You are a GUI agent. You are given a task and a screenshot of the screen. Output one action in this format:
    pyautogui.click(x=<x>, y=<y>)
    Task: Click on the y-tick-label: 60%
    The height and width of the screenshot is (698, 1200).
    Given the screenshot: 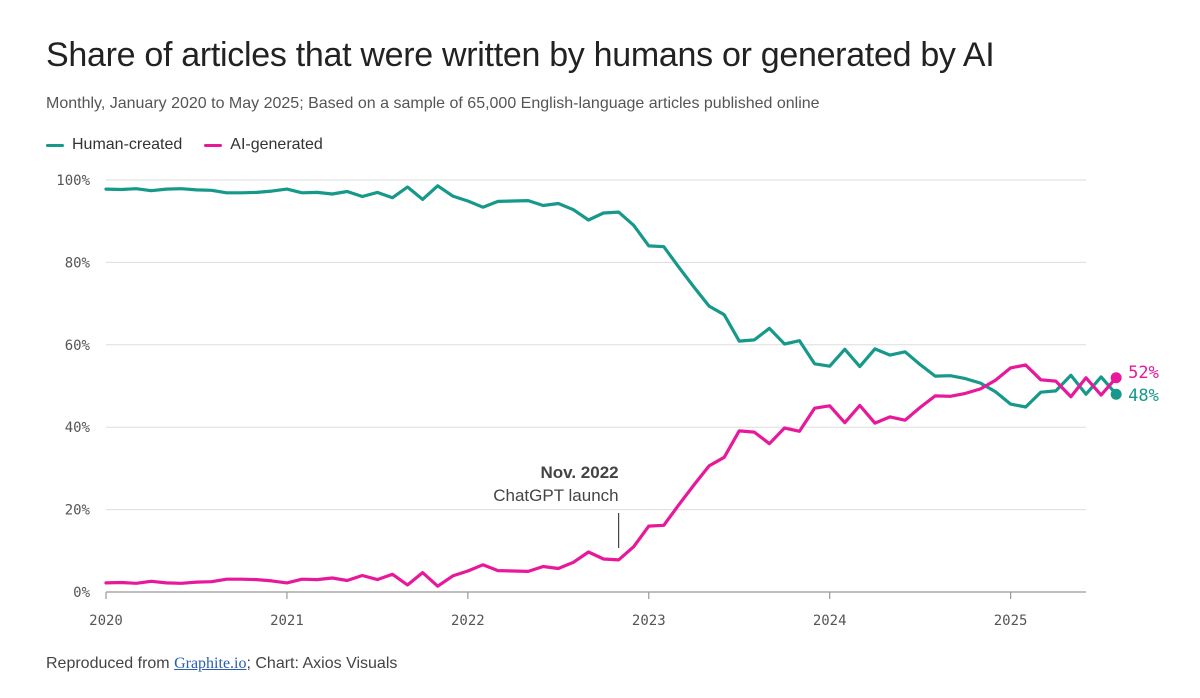 What is the action you would take?
    pyautogui.click(x=78, y=346)
    